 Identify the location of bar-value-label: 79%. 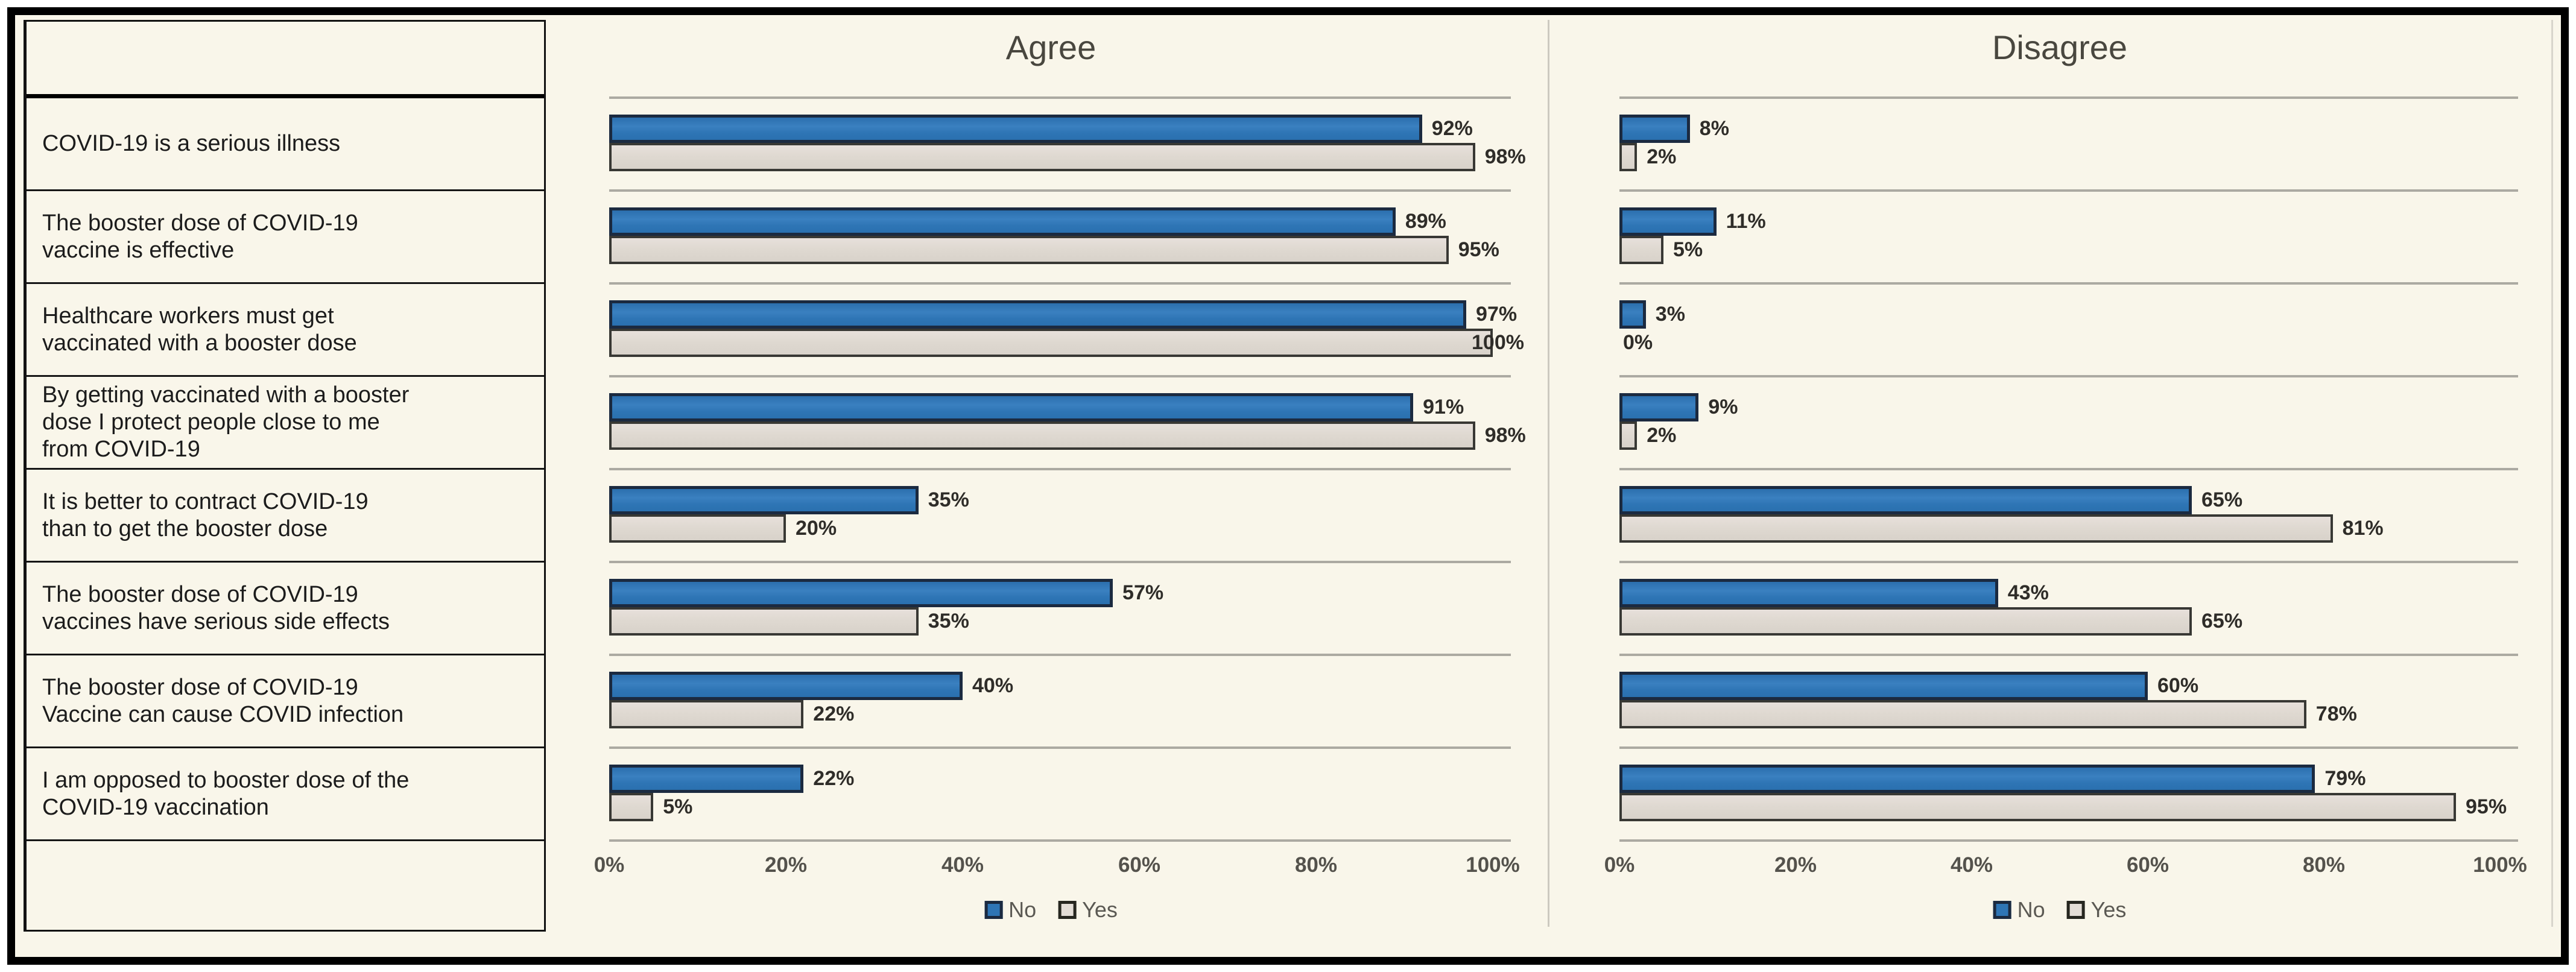
(2345, 778).